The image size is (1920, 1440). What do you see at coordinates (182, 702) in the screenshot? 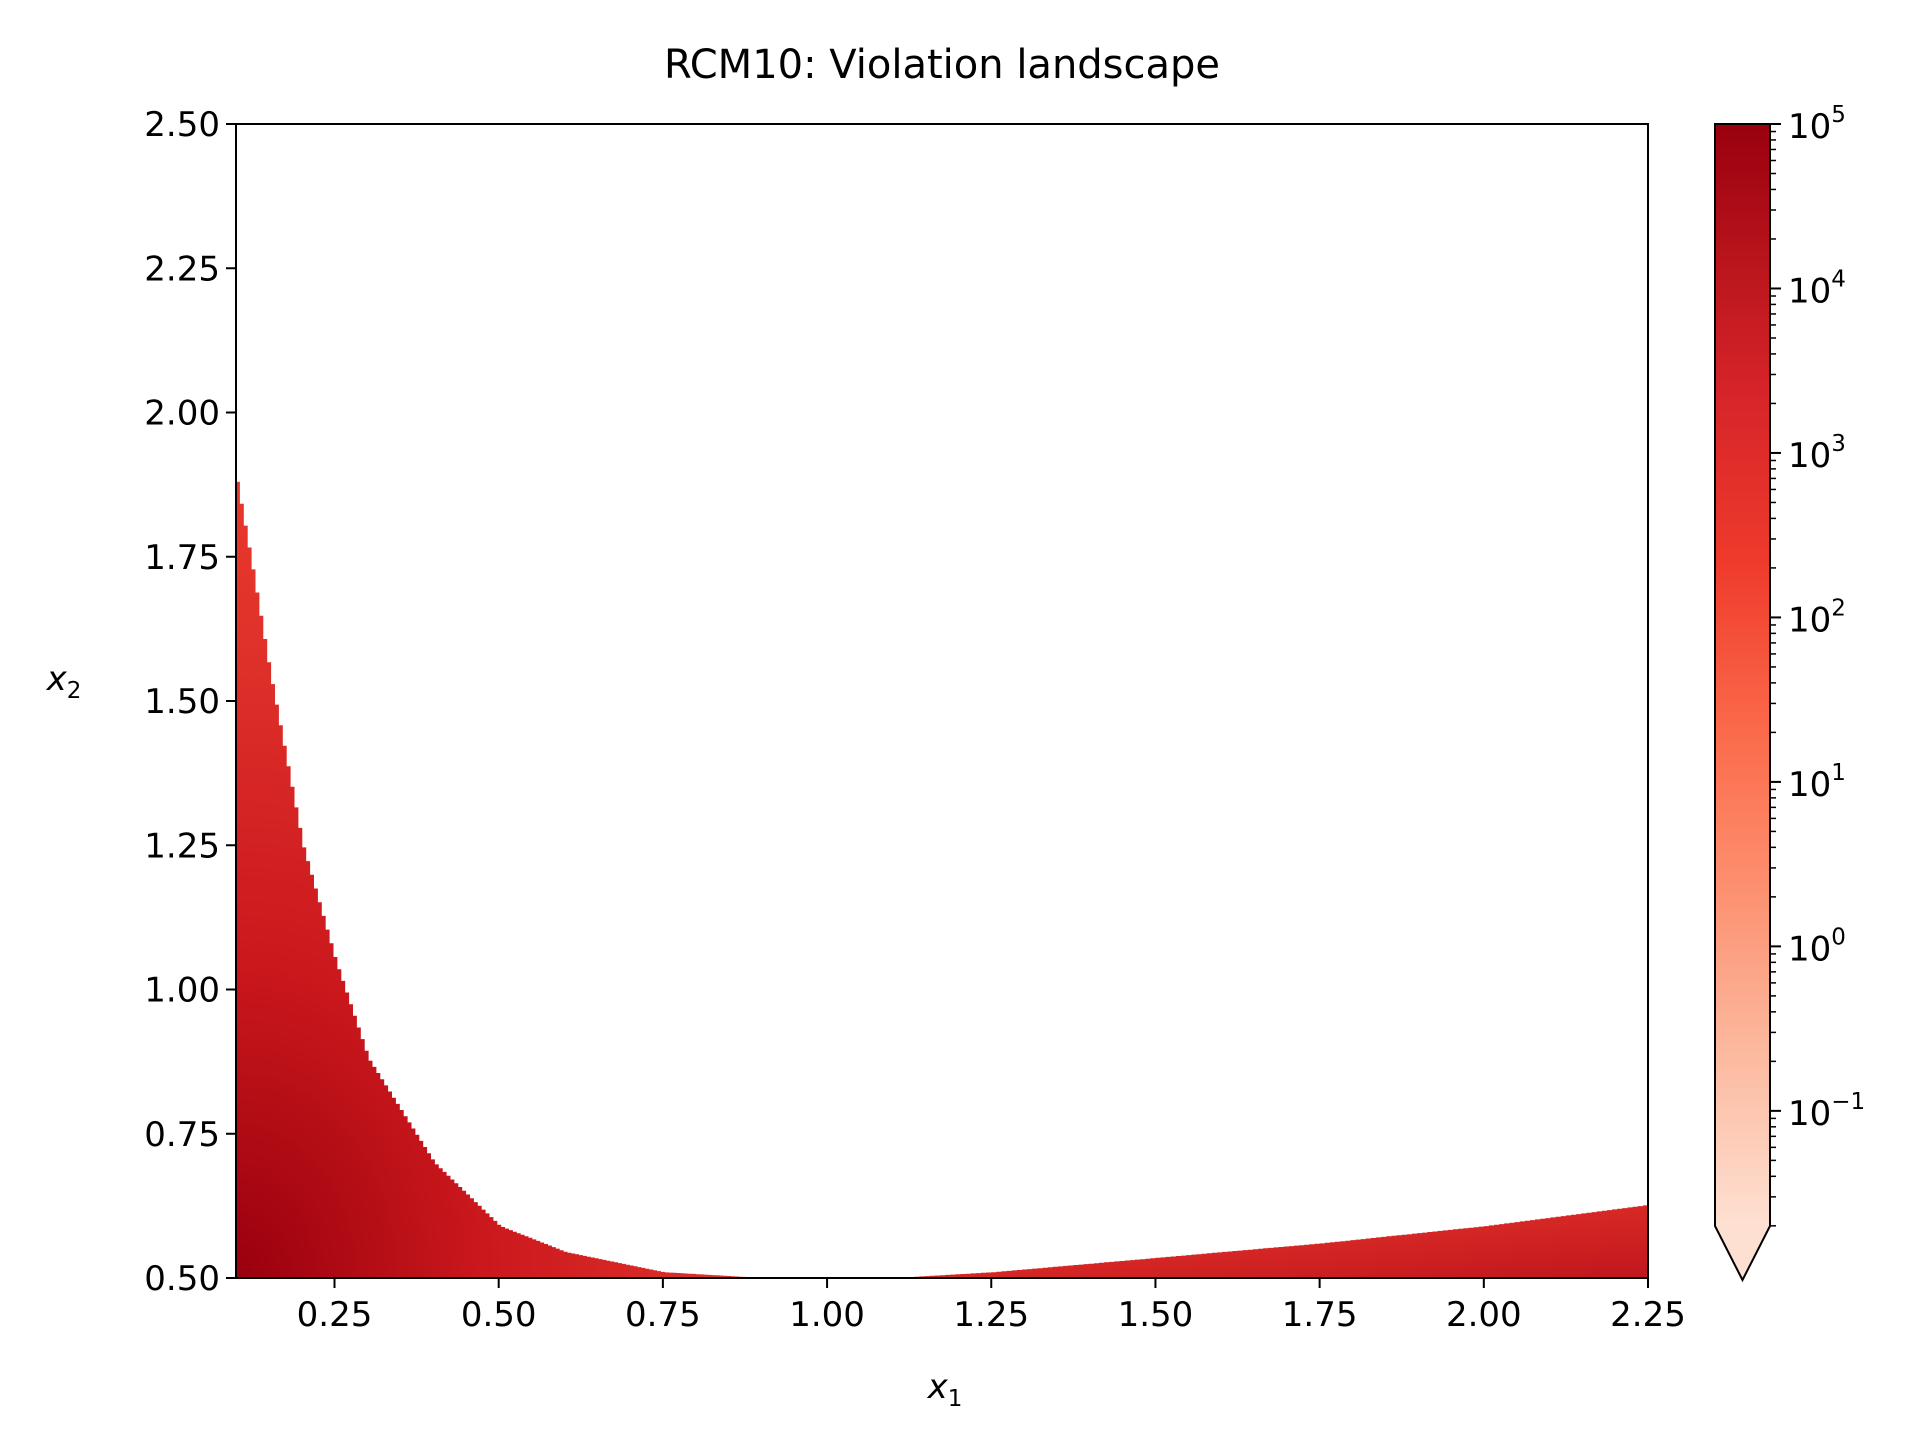
I see `y-tick-label: 1.50` at bounding box center [182, 702].